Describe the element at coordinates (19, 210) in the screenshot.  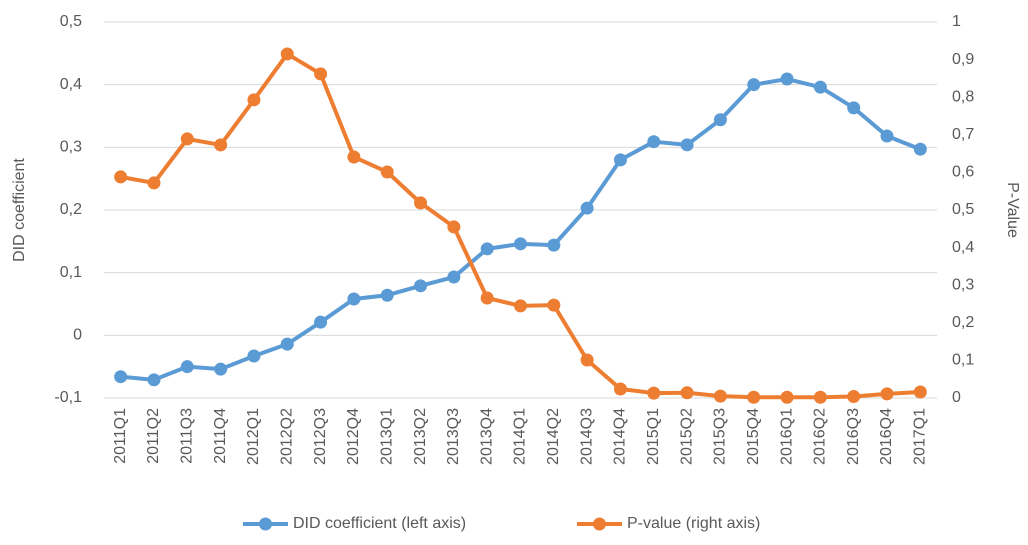
I see `y-axis-title: DID coefficient` at that location.